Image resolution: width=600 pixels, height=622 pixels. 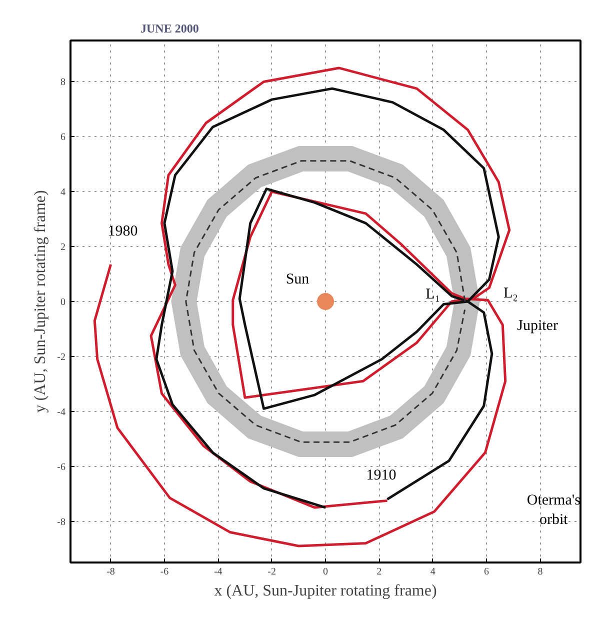 What do you see at coordinates (169, 29) in the screenshot?
I see `chart-title: JUNE 2000` at bounding box center [169, 29].